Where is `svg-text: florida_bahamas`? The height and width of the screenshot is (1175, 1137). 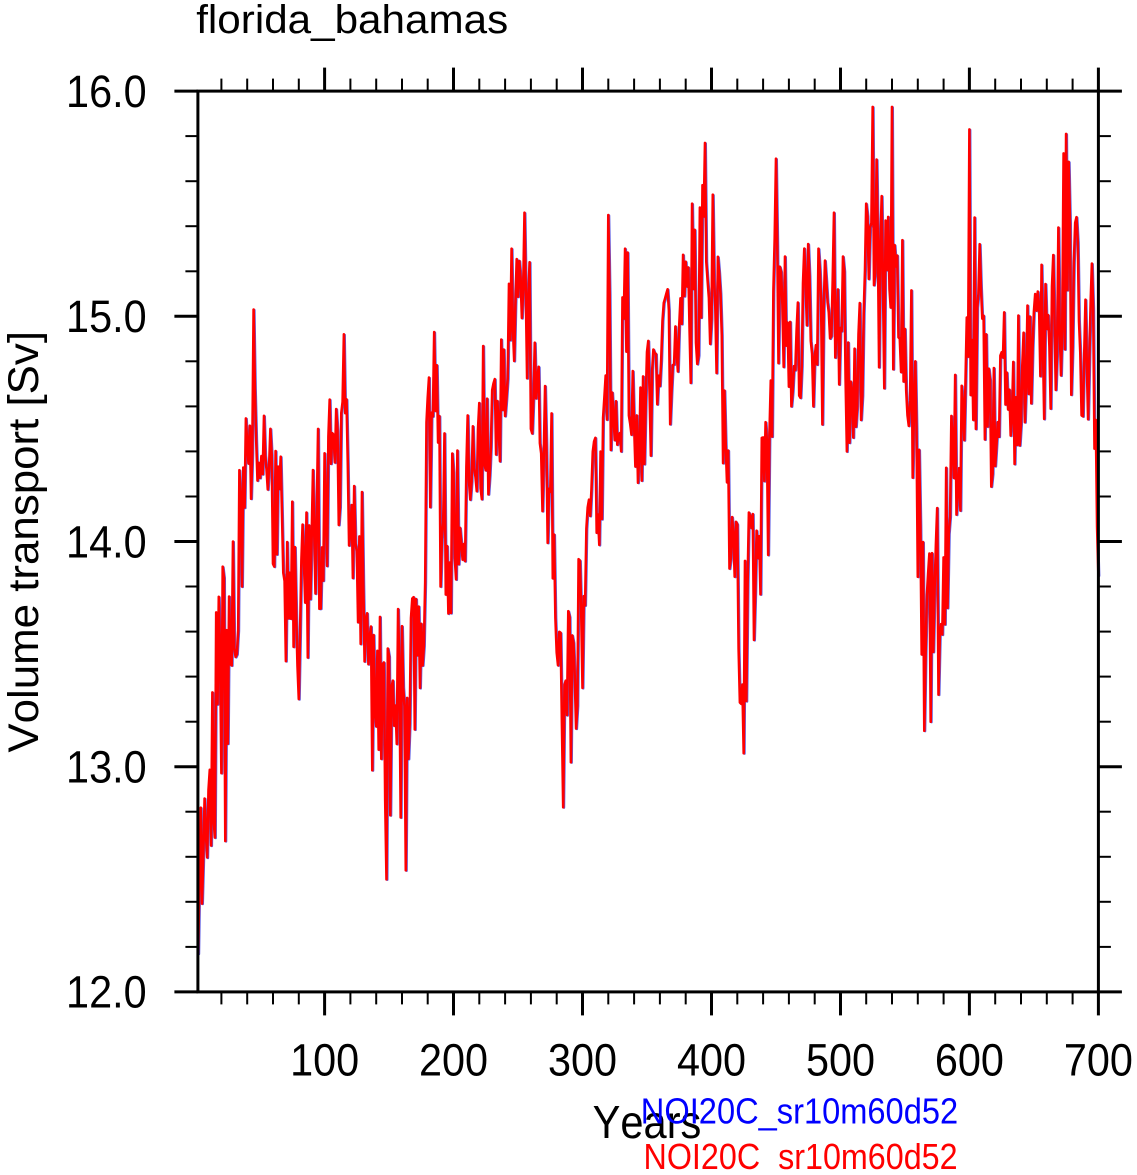 svg-text: florida_bahamas is located at coordinates (352, 21).